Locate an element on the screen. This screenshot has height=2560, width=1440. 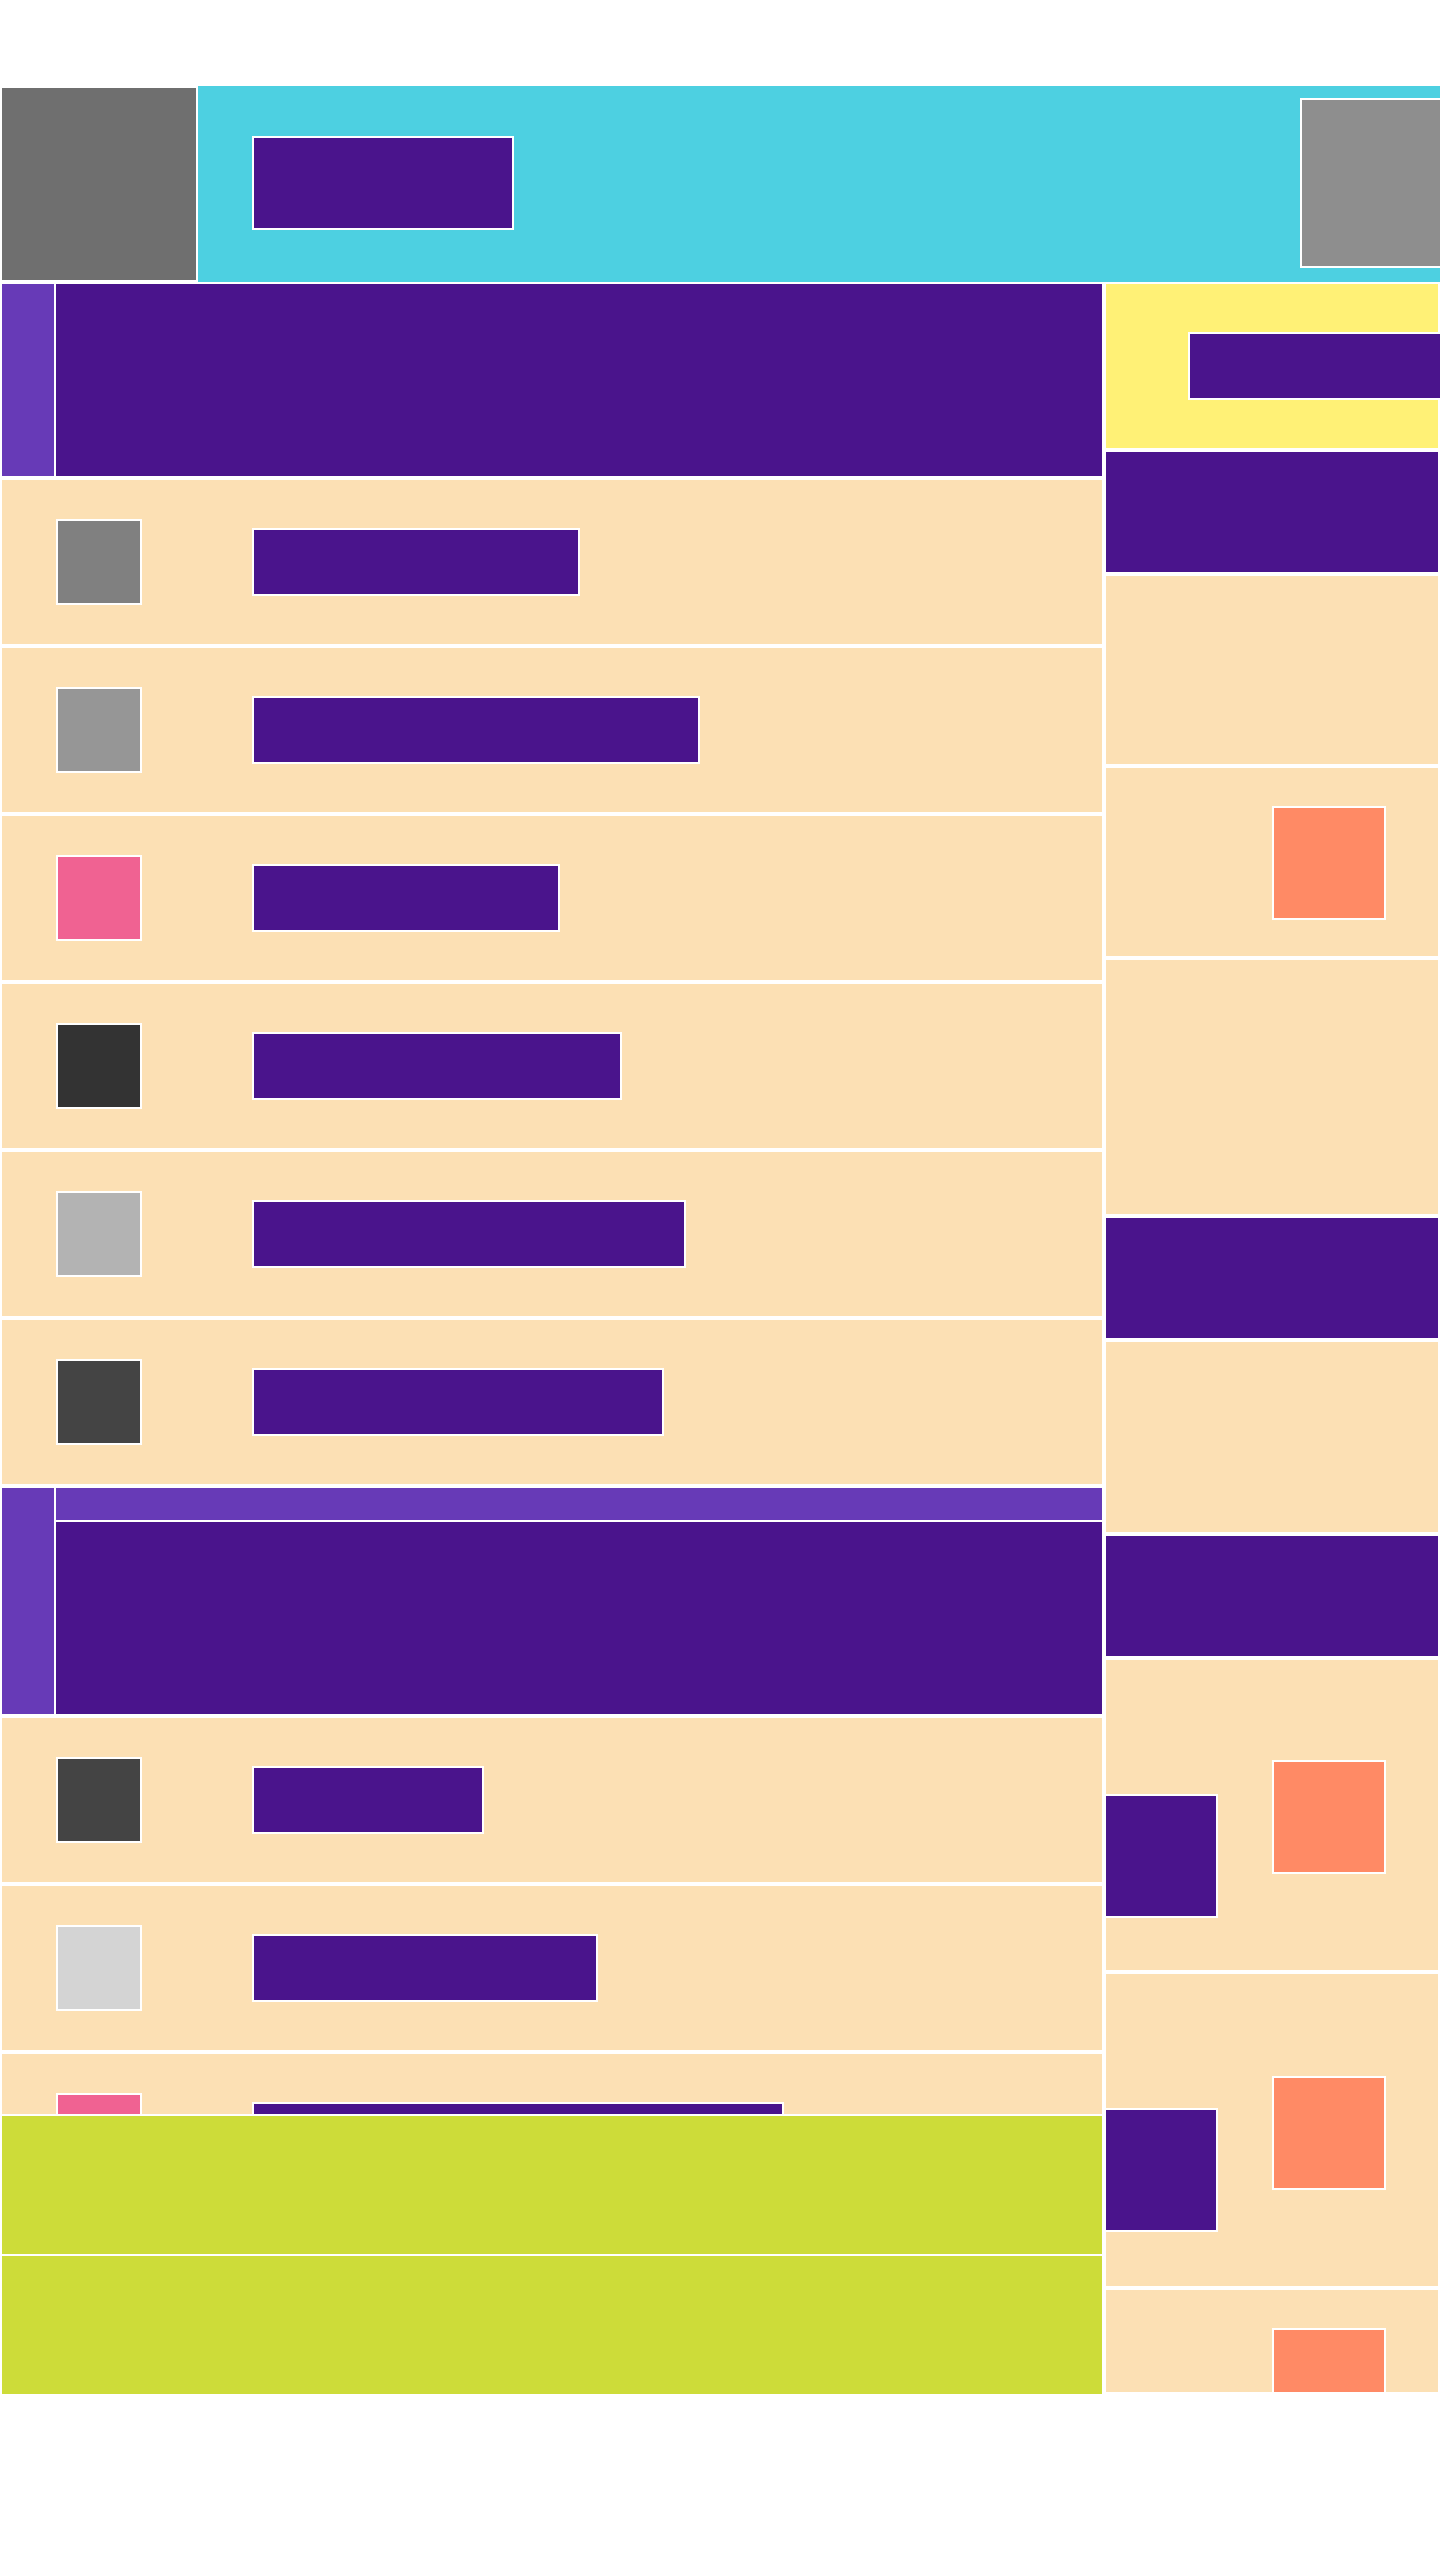
menu-icon is located at coordinates (1370, 183).